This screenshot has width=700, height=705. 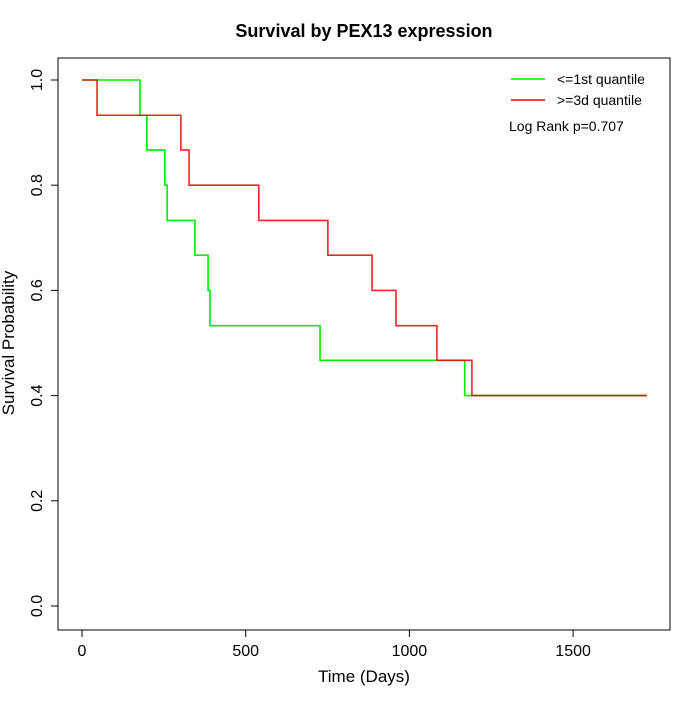 What do you see at coordinates (245, 651) in the screenshot?
I see `x-tick-label: 500` at bounding box center [245, 651].